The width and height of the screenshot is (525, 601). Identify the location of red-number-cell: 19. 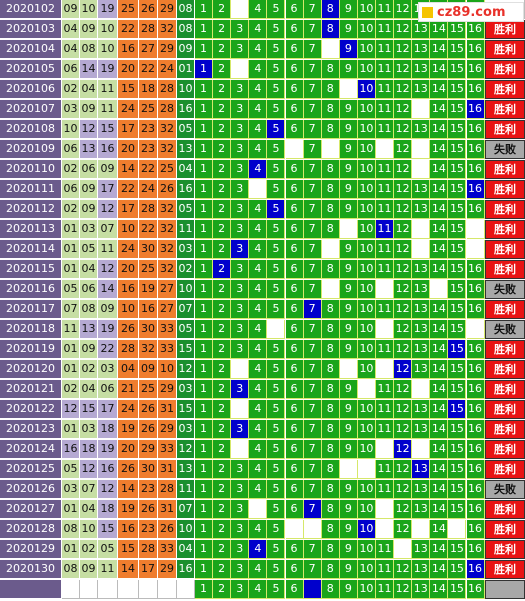
(108, 69).